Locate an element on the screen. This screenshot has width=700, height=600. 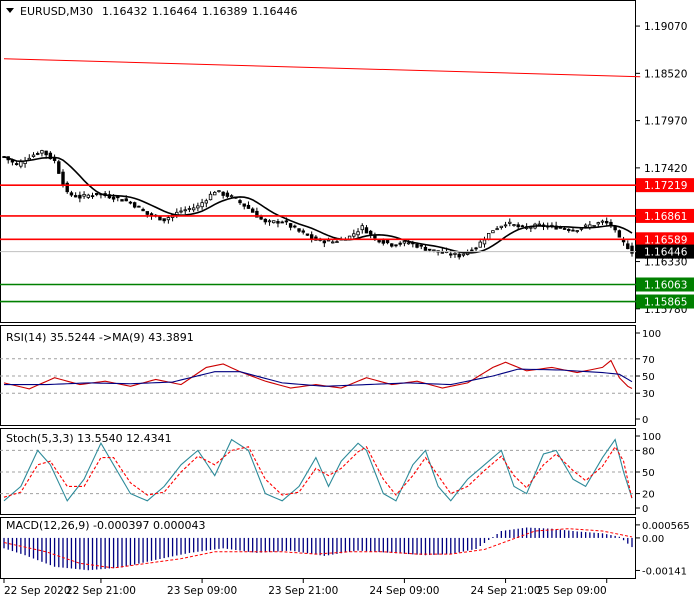
ohlc-low: 1.16389 is located at coordinates (225, 11).